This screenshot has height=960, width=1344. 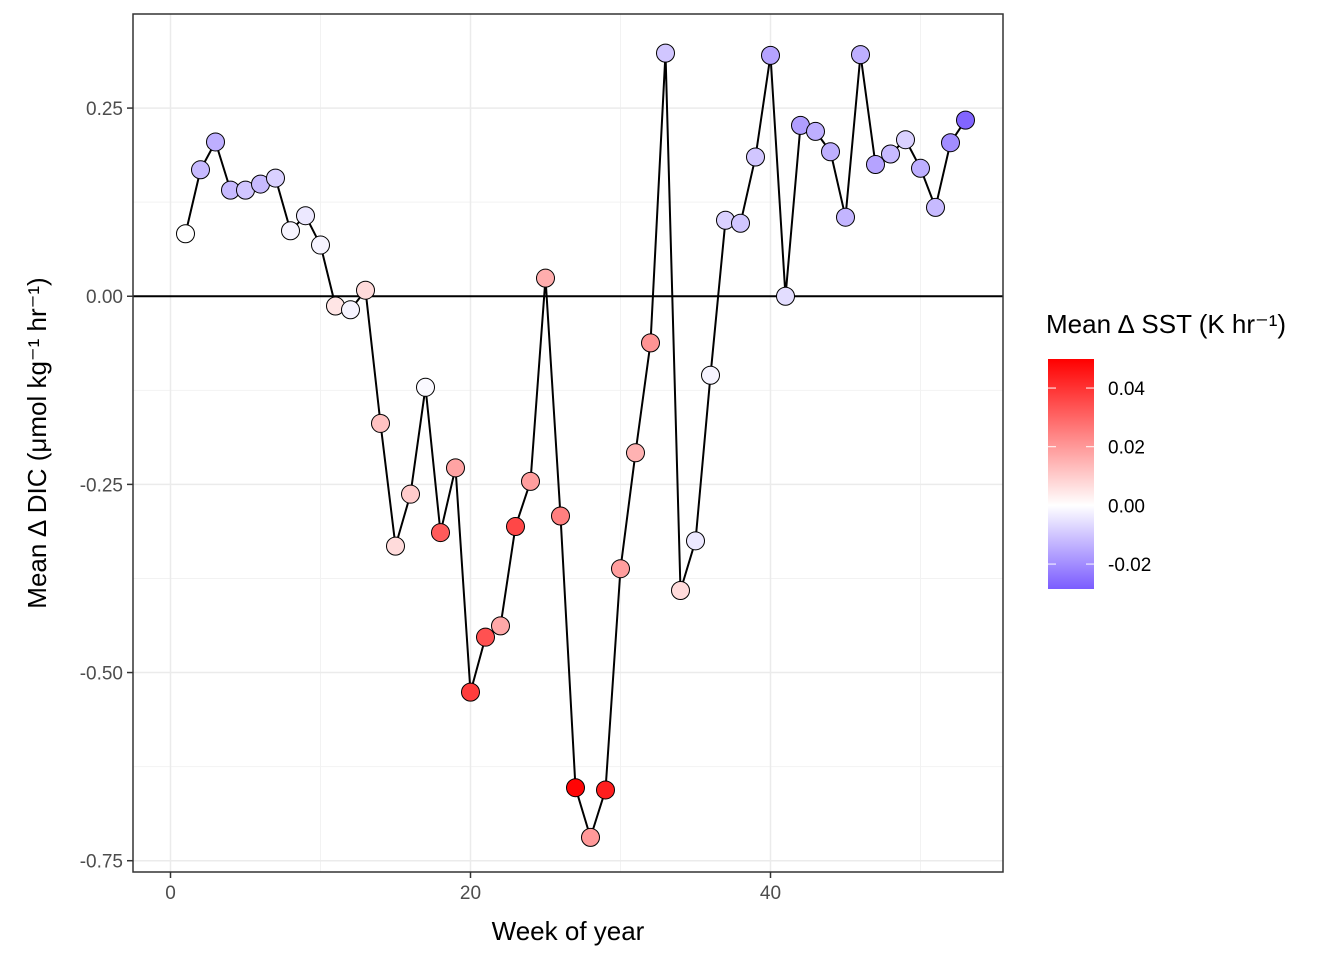 What do you see at coordinates (101, 485) in the screenshot?
I see `y-tick-label: -0.25` at bounding box center [101, 485].